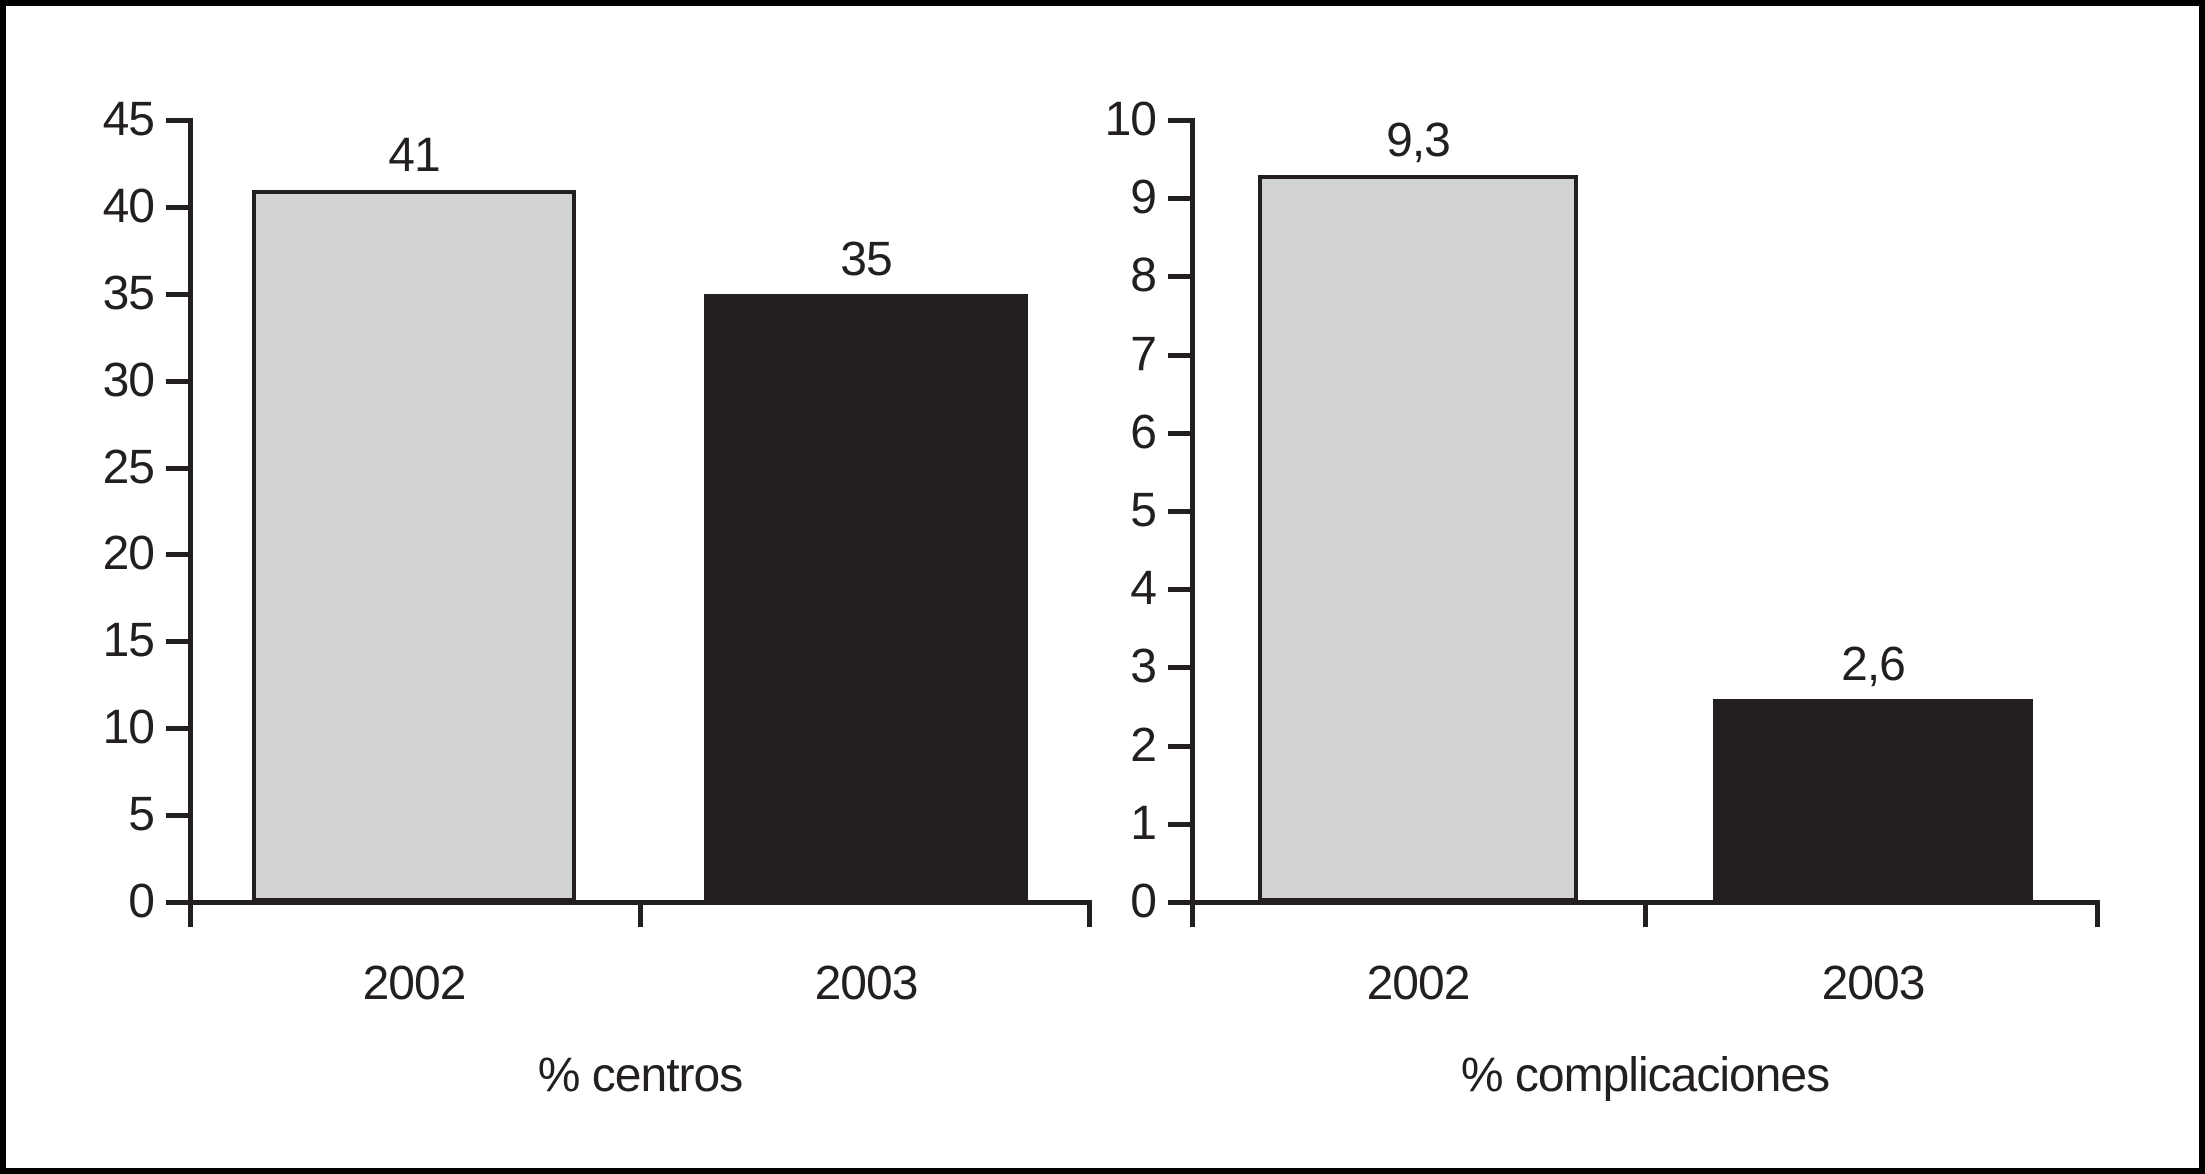 This screenshot has width=2205, height=1174. Describe the element at coordinates (1143, 275) in the screenshot. I see `y-tick-label: 8` at that location.